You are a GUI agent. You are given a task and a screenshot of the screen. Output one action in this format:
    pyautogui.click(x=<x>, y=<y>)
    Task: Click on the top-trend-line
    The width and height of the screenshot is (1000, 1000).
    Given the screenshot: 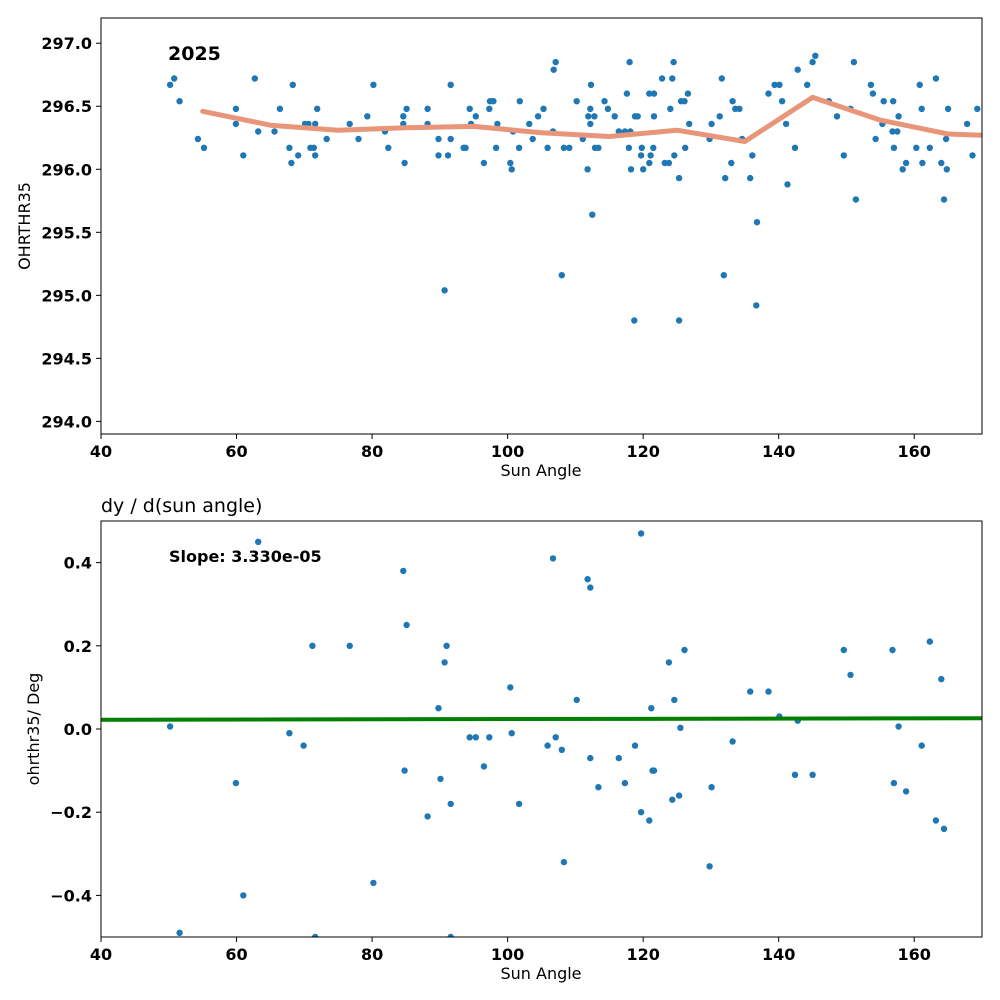 What is the action you would take?
    pyautogui.click(x=591, y=119)
    